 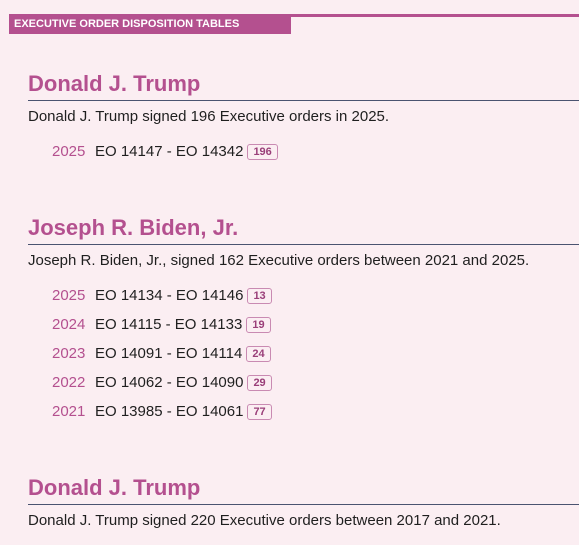 What do you see at coordinates (150, 24) in the screenshot?
I see `disposition-tables-header: EXECUTIVE ORDER DISPOSITION TABLES` at bounding box center [150, 24].